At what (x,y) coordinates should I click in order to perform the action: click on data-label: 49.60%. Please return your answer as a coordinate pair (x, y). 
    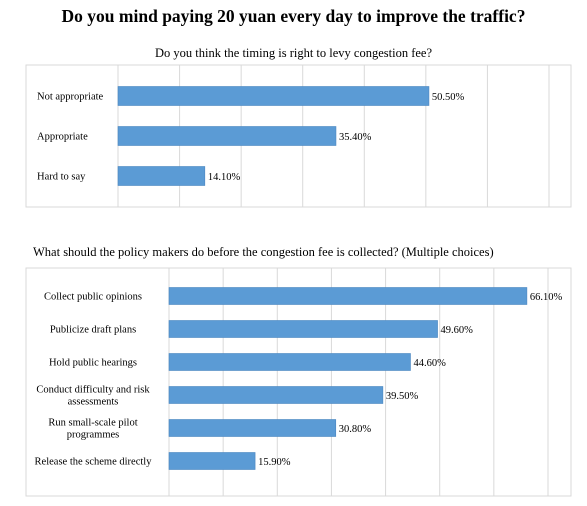
    Looking at the image, I should click on (457, 330).